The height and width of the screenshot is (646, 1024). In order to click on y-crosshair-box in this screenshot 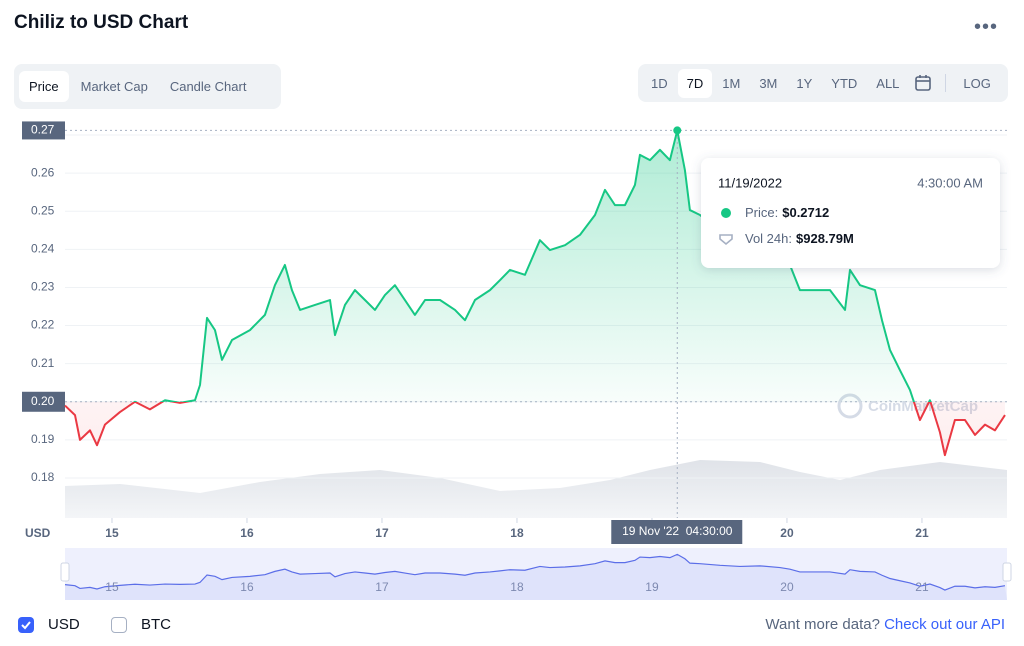, I will do `click(43, 130)`.